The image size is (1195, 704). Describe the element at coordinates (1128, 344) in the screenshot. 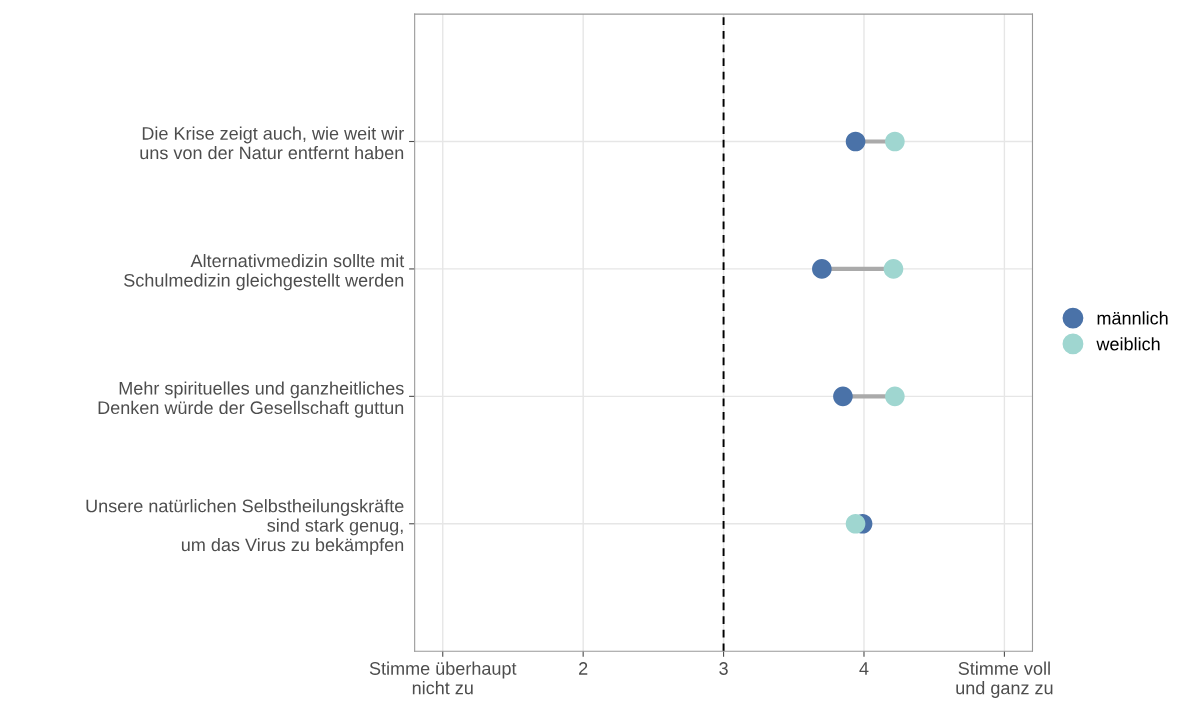

I see `legend-label: weiblich` at that location.